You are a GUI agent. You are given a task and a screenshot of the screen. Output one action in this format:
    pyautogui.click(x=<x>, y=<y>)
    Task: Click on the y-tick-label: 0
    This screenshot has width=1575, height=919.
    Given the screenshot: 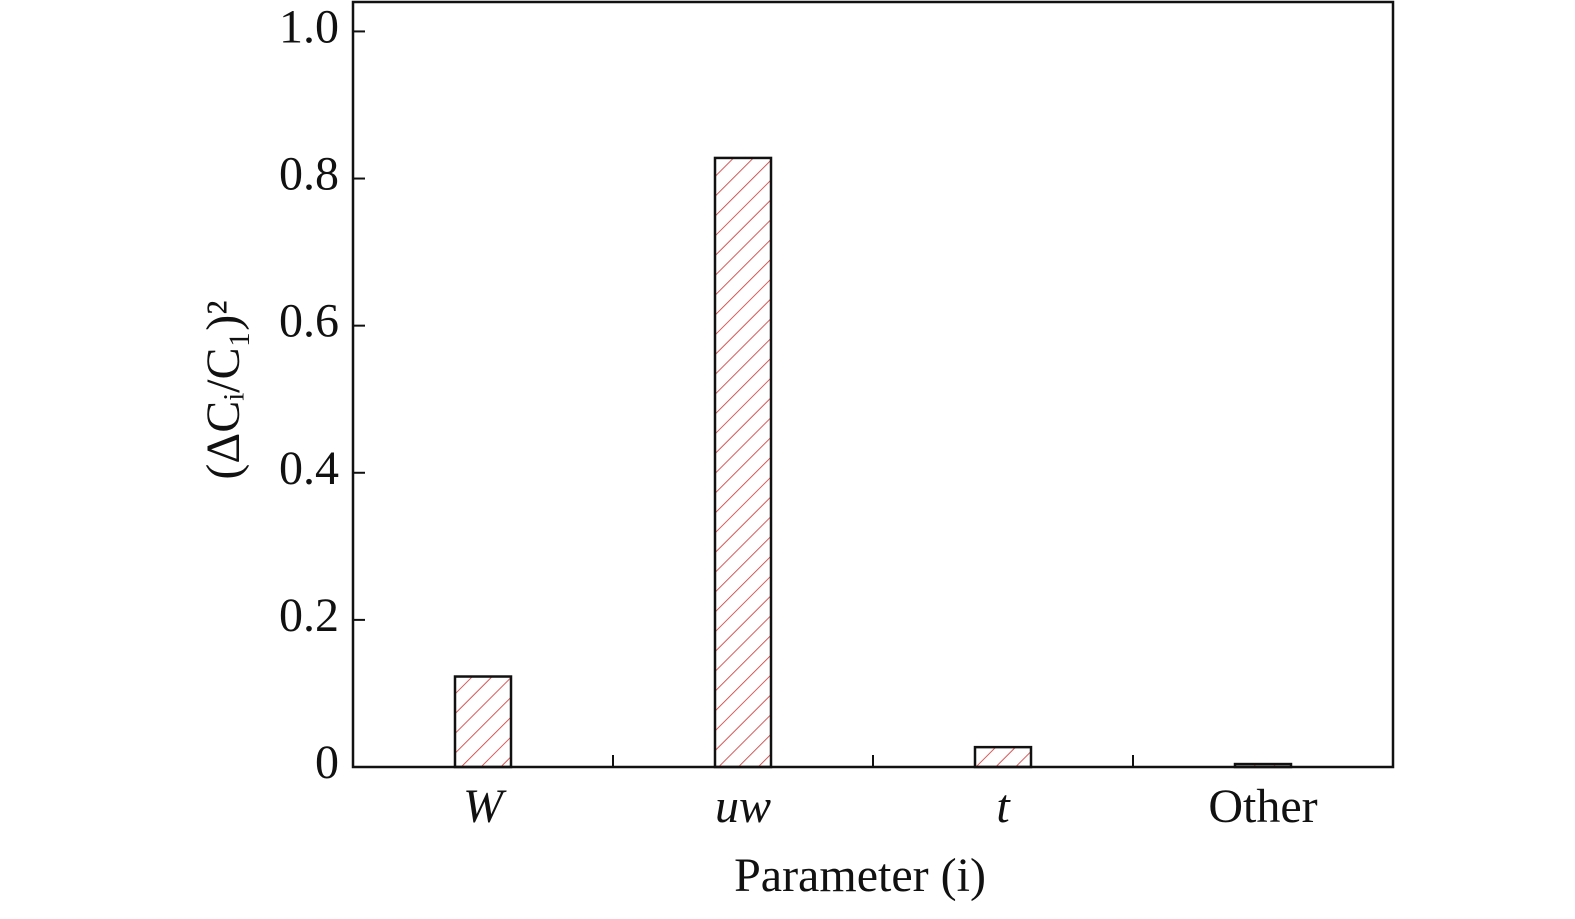 What is the action you would take?
    pyautogui.click(x=327, y=762)
    